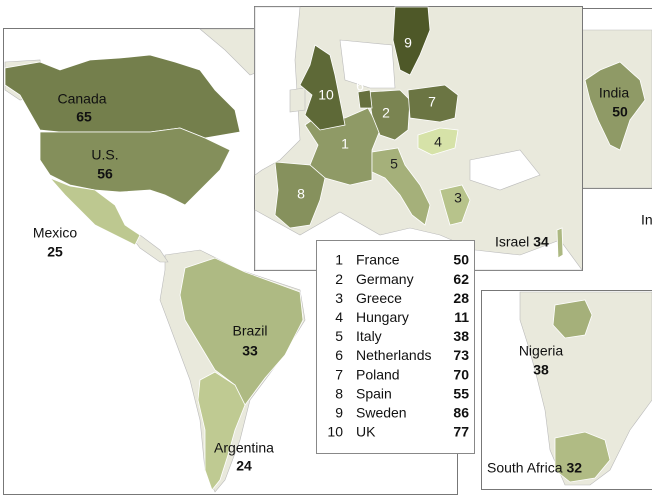 The width and height of the screenshot is (652, 503). What do you see at coordinates (575, 468) in the screenshot?
I see `country-value: 32` at bounding box center [575, 468].